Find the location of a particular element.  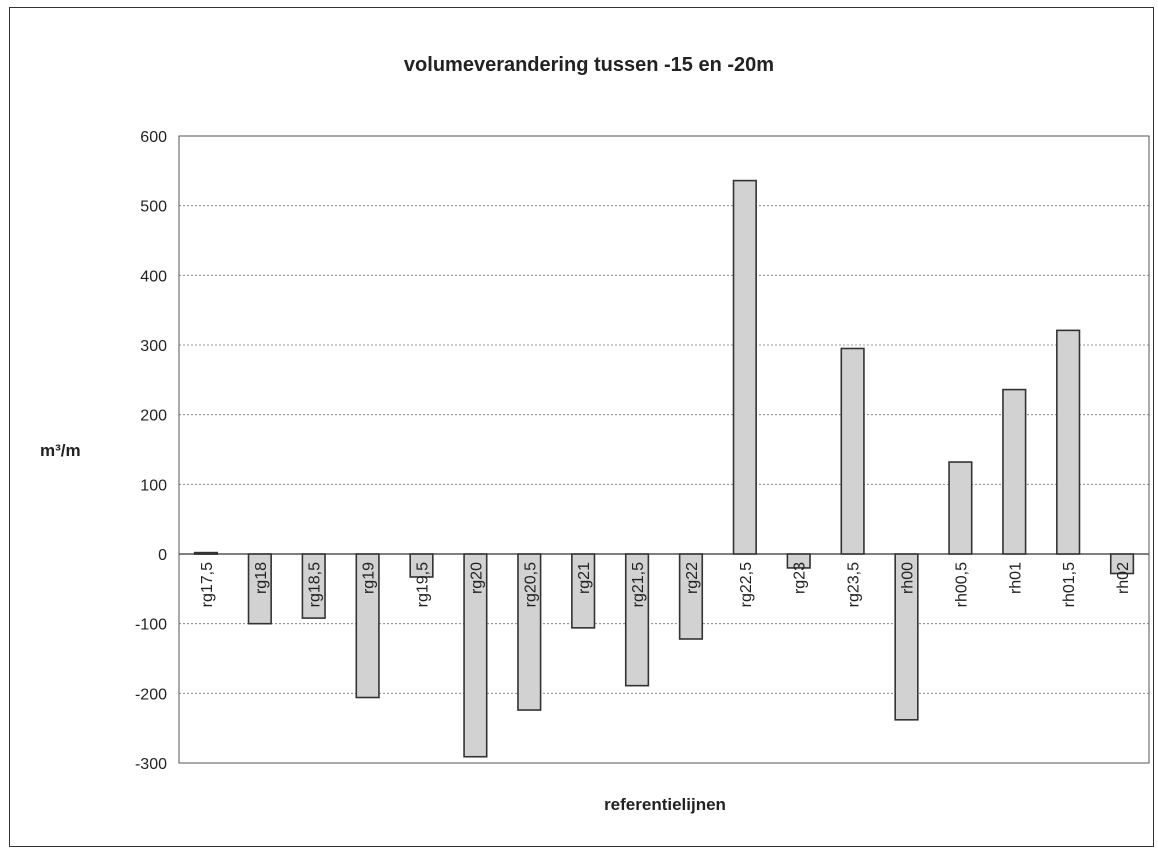

x-tick-label: rg22,5 is located at coordinates (746, 584).